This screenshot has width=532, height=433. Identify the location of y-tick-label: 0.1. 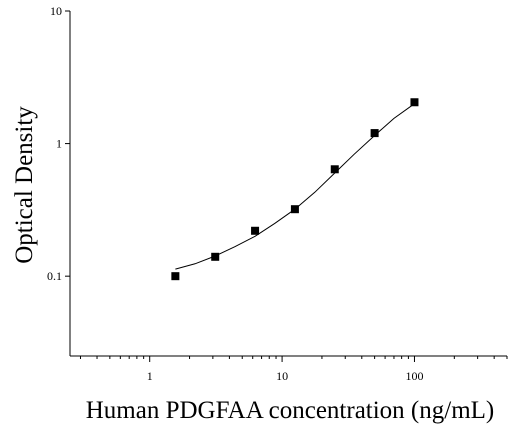
(54, 276).